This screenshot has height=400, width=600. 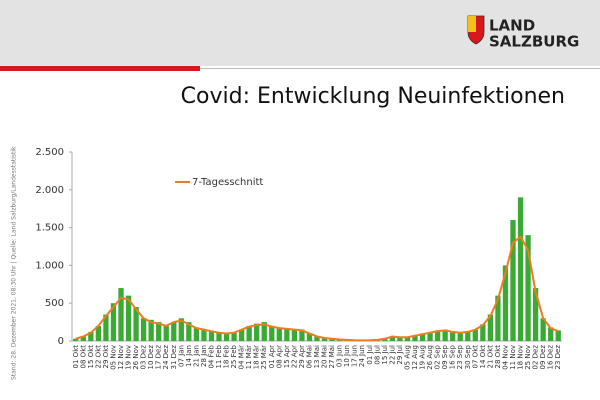 What do you see at coordinates (196, 356) in the screenshot?
I see `x-tick-label: 21 Jan` at bounding box center [196, 356].